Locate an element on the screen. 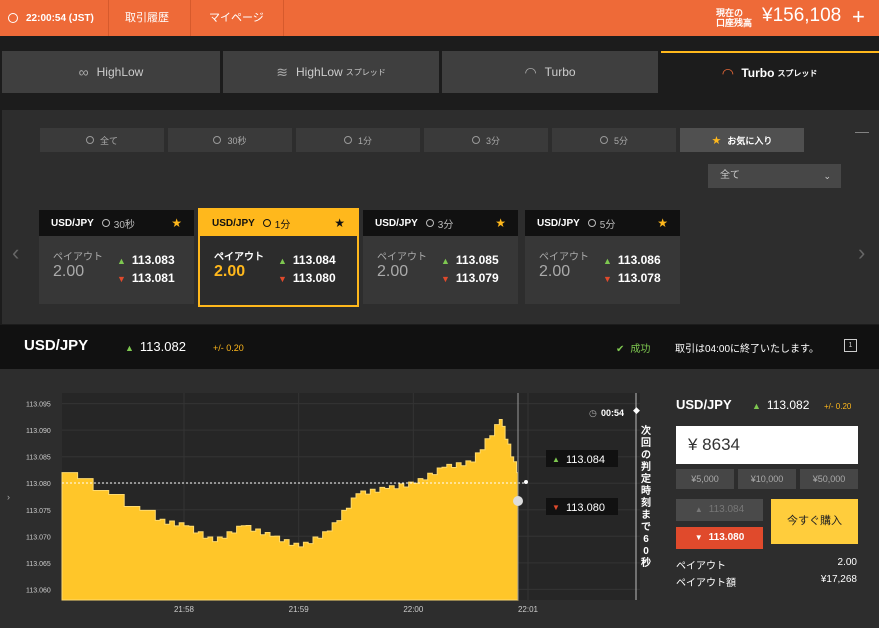 This screenshot has width=879, height=628. tab-turbo-spread: ◠ Turbo スプレッド is located at coordinates (770, 72).